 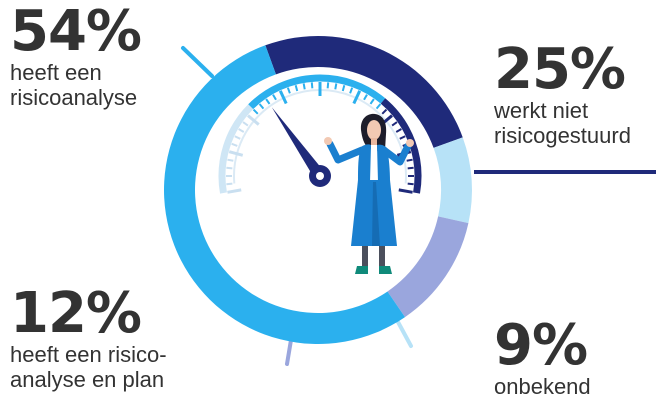 I want to click on gauge-needle, so click(x=298, y=143).